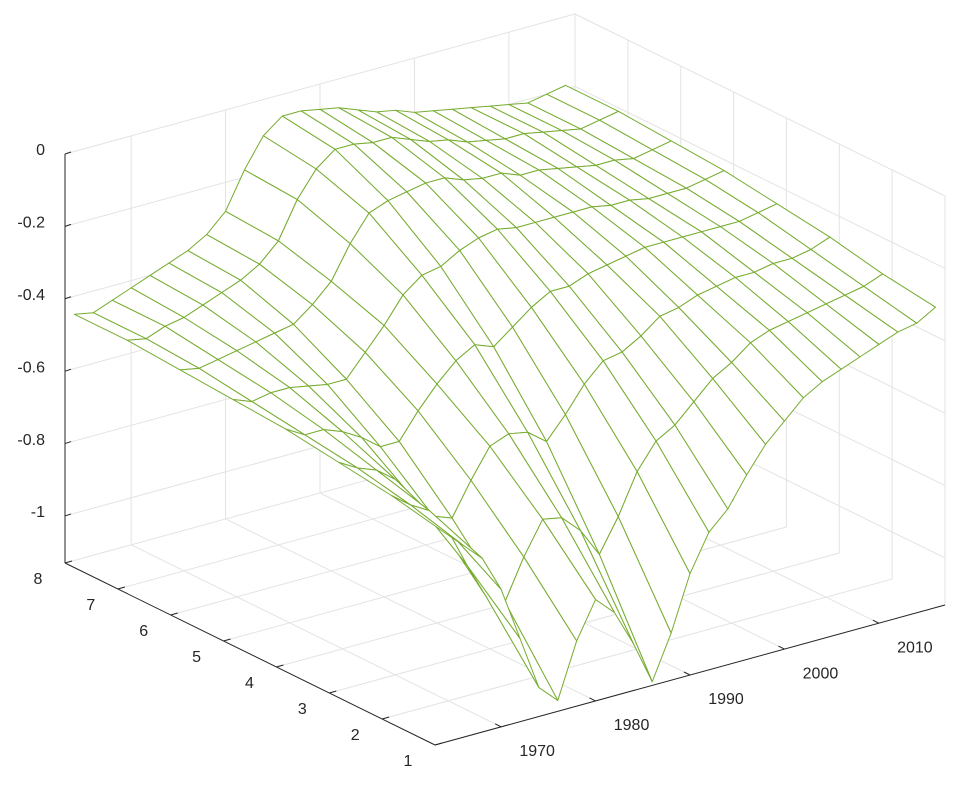  What do you see at coordinates (355, 735) in the screenshot?
I see `y-tick-label: 2` at bounding box center [355, 735].